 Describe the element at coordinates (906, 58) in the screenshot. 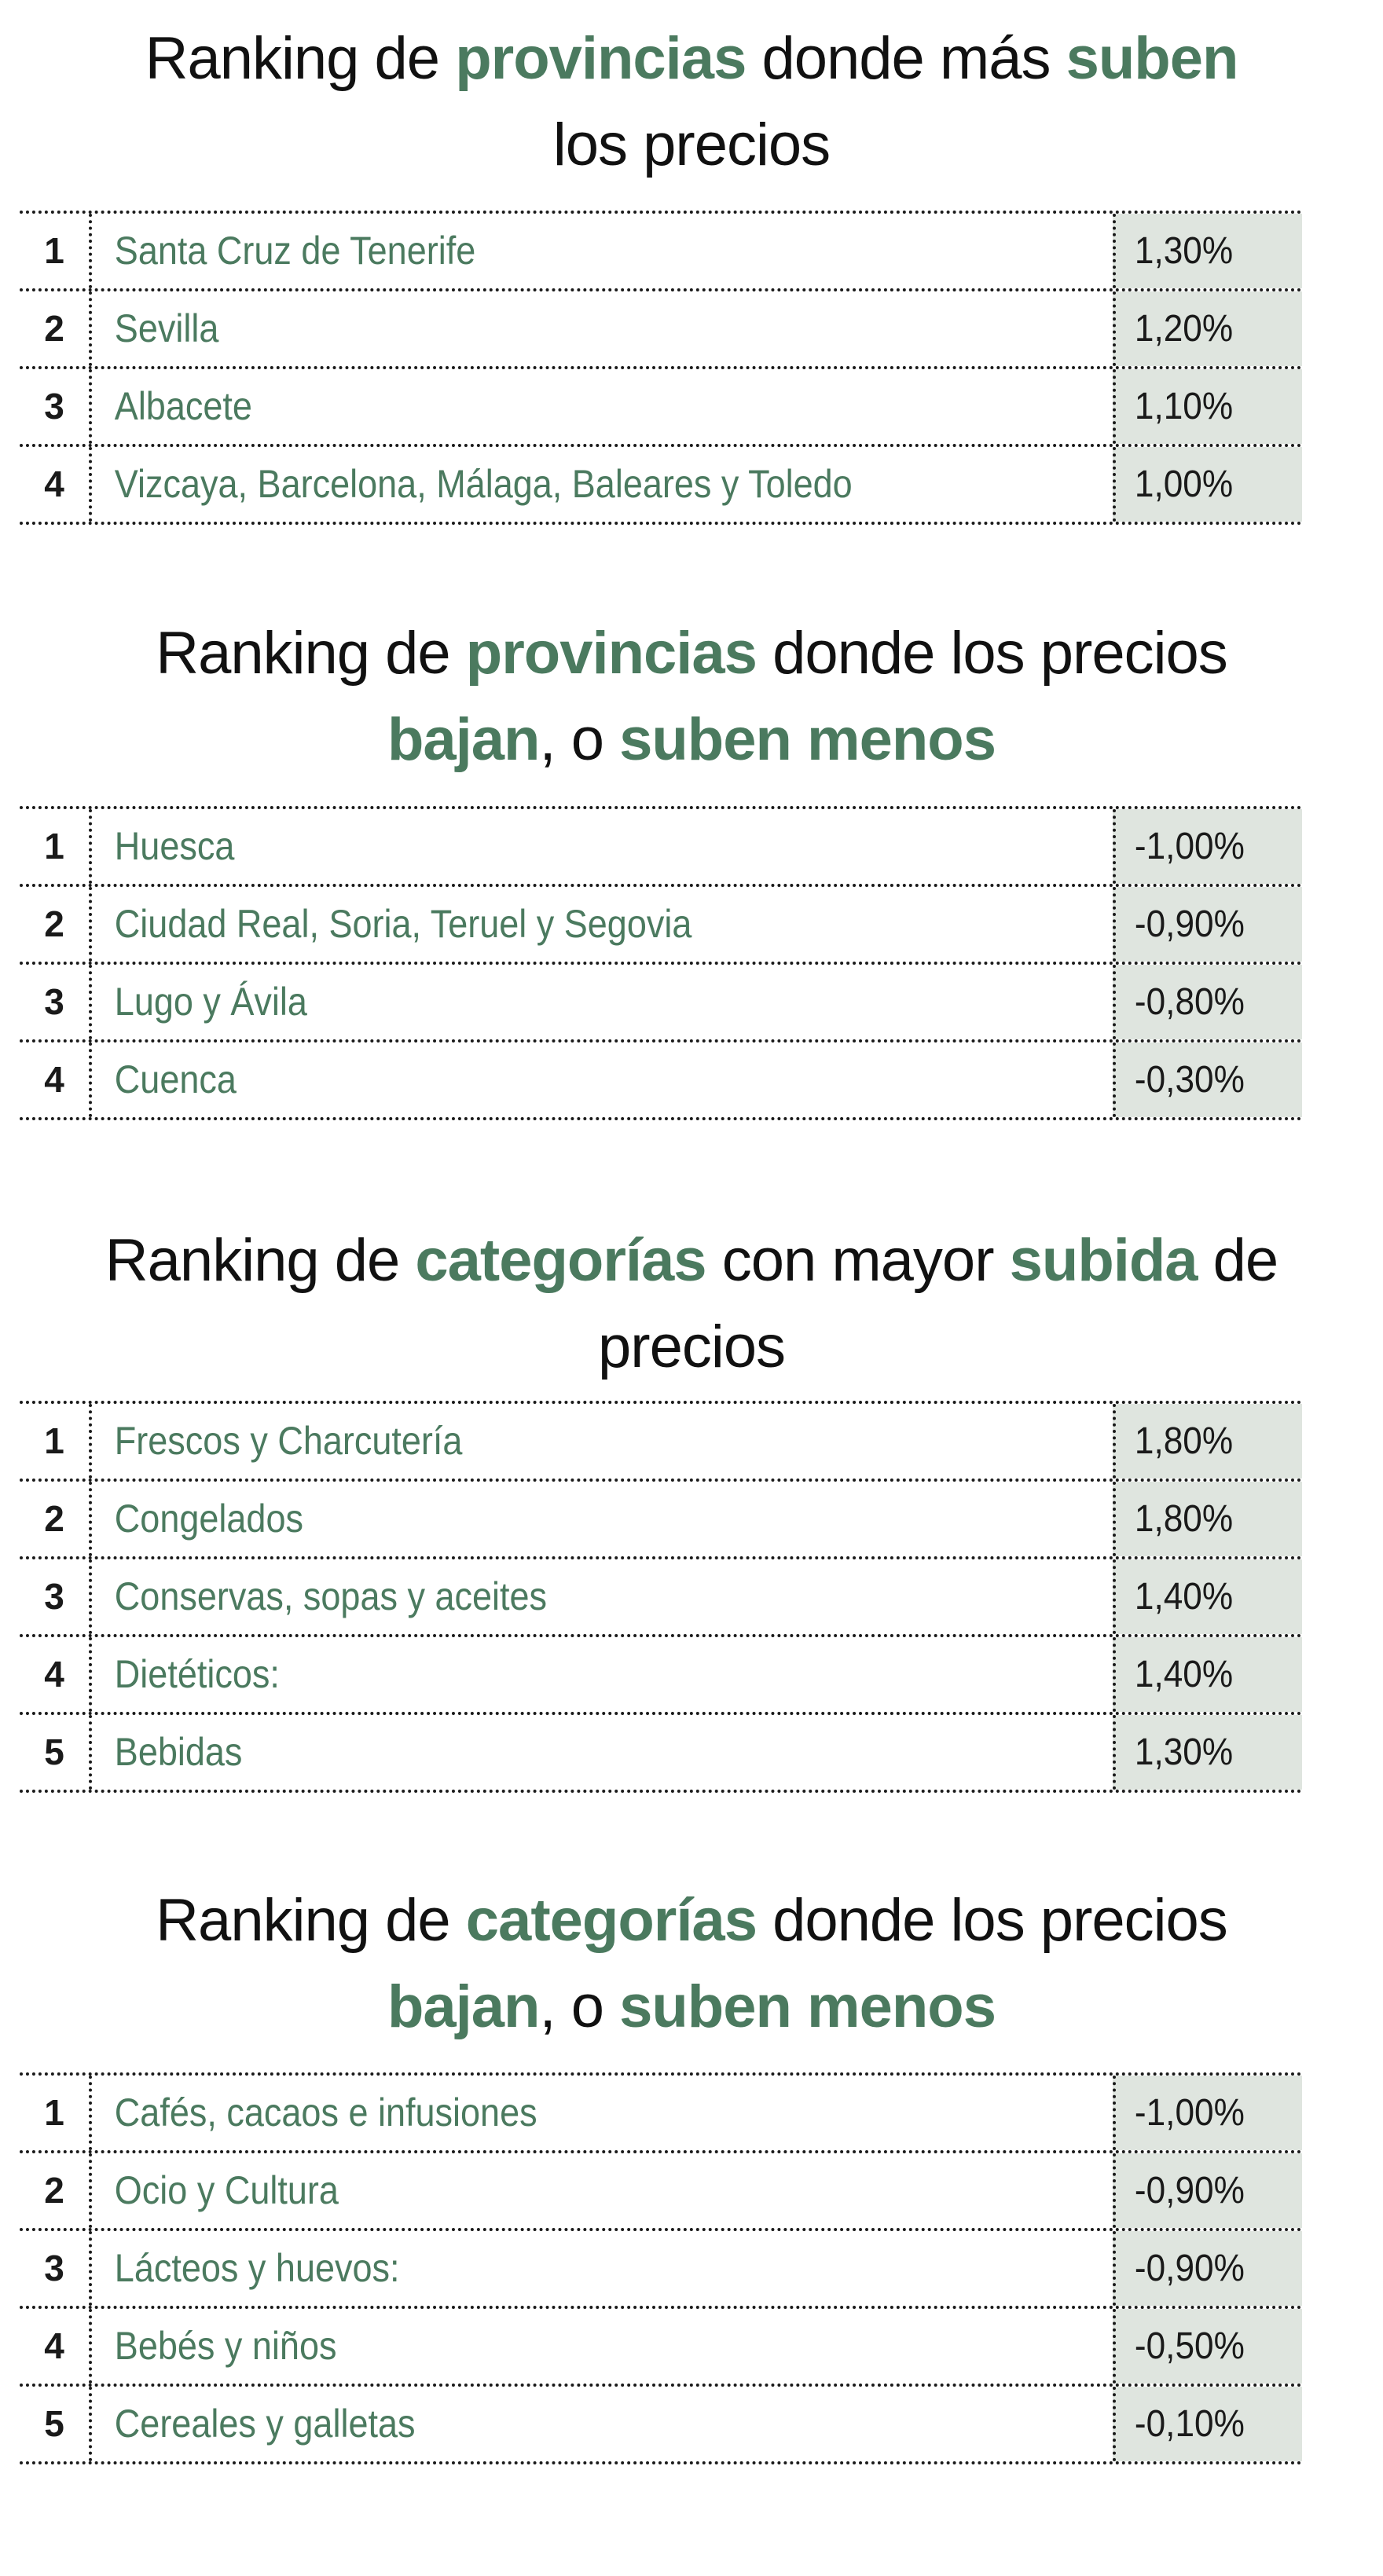

I see `title-text: donde más` at that location.